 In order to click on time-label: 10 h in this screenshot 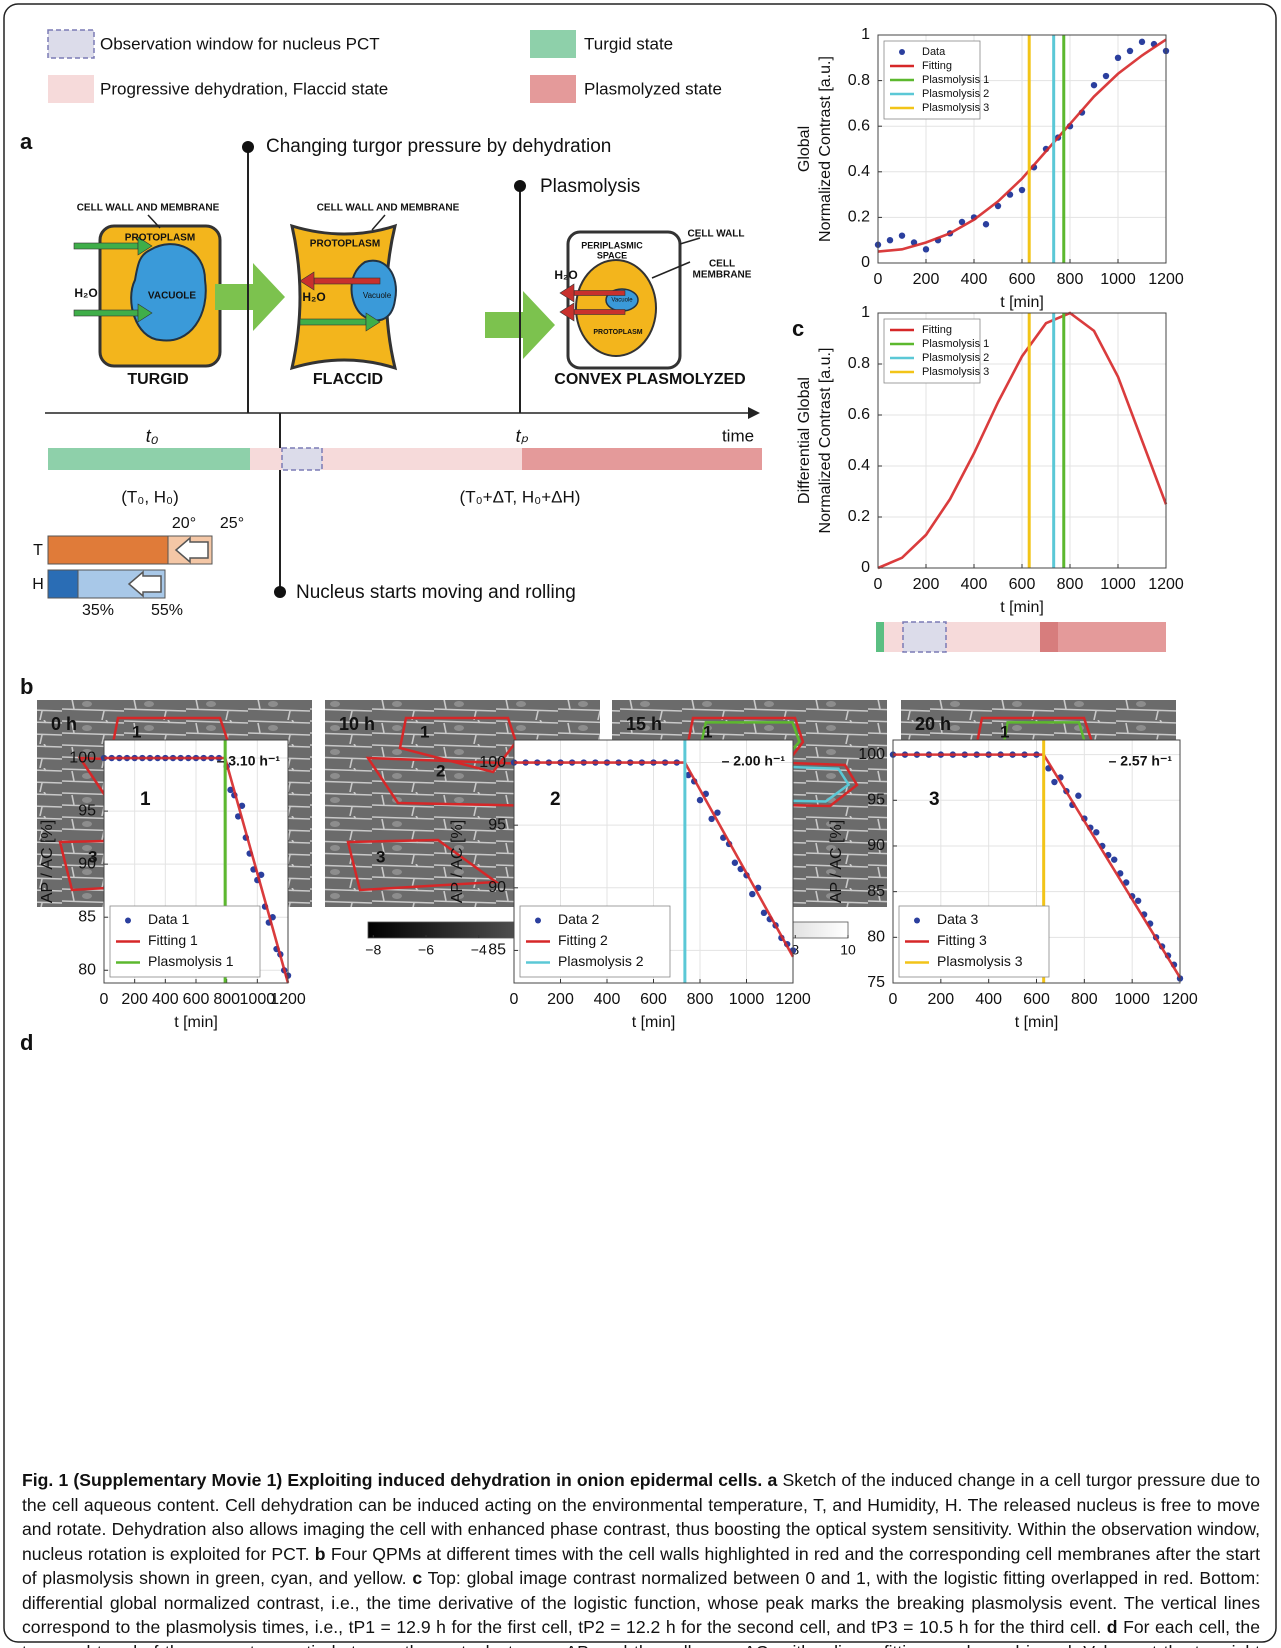, I will do `click(357, 724)`.